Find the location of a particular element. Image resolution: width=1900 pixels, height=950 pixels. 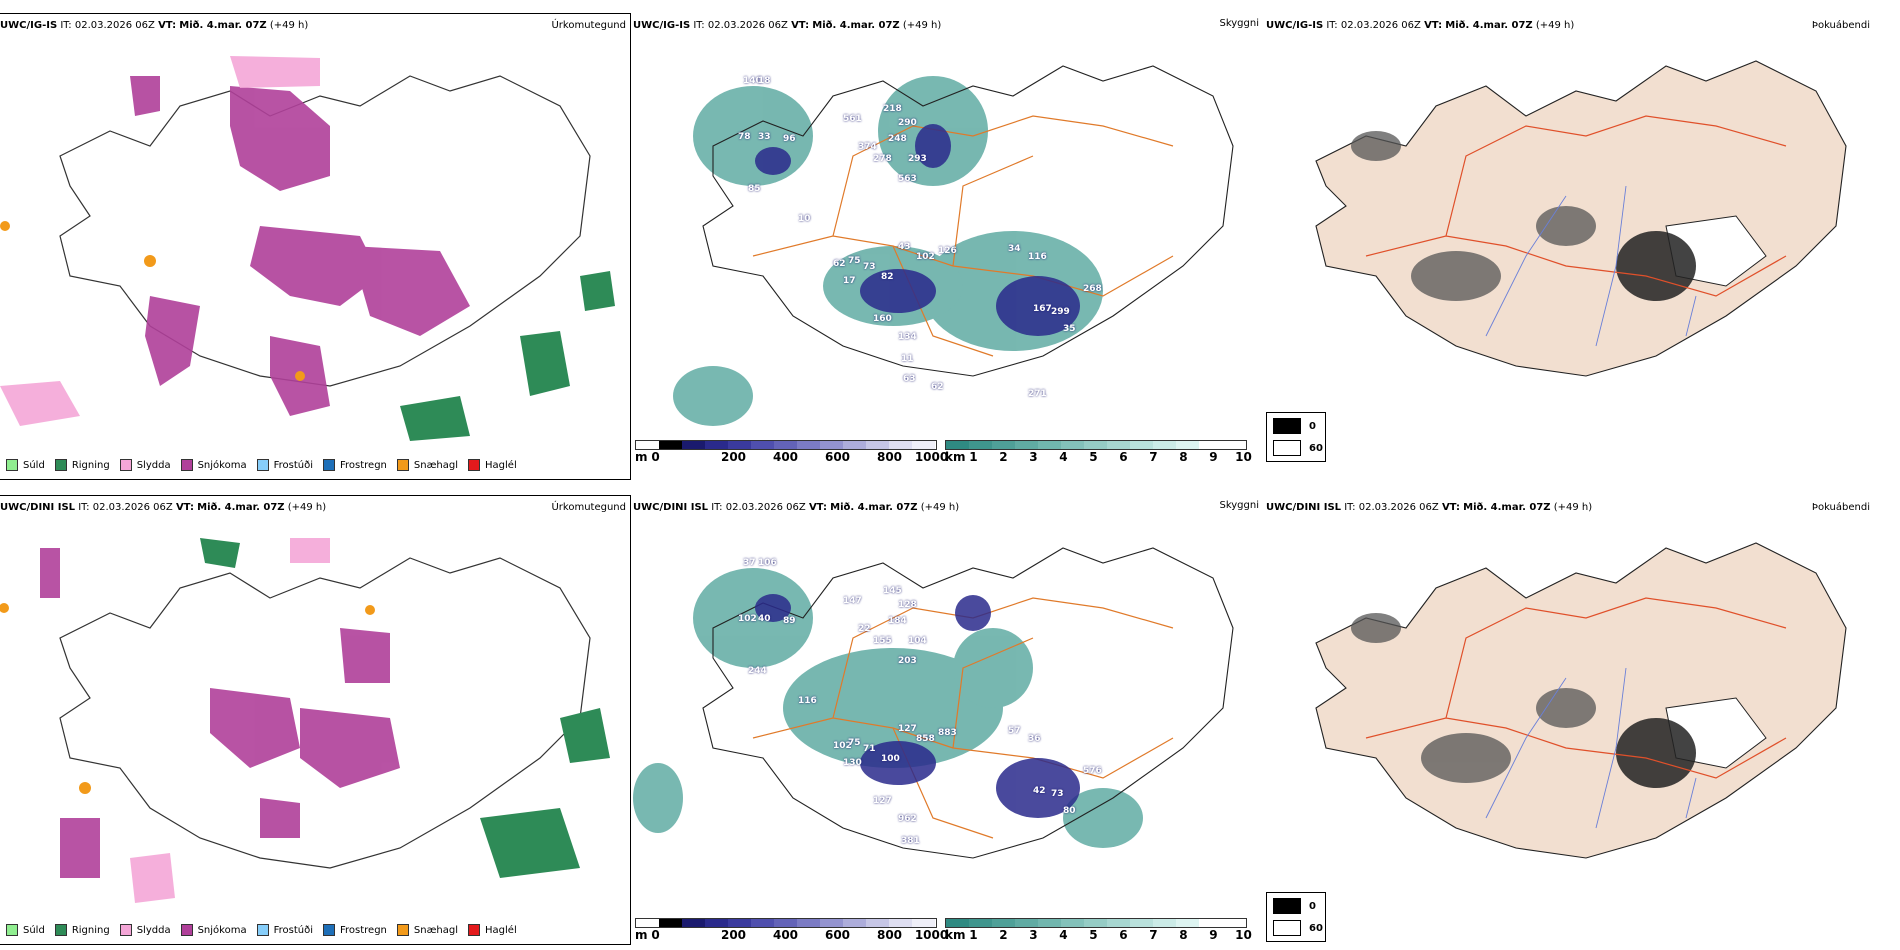

low-ceiling-area is located at coordinates (773, 608).